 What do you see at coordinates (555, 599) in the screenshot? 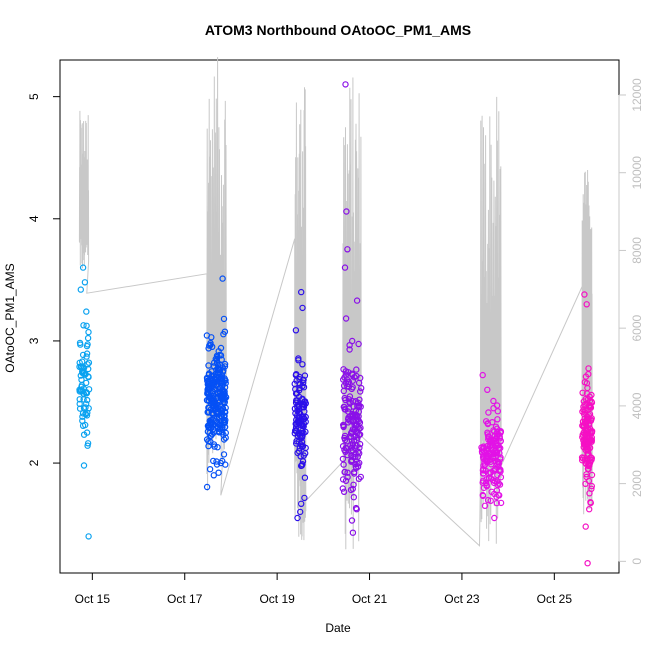
I see `x-tick-label: Oct 25` at bounding box center [555, 599].